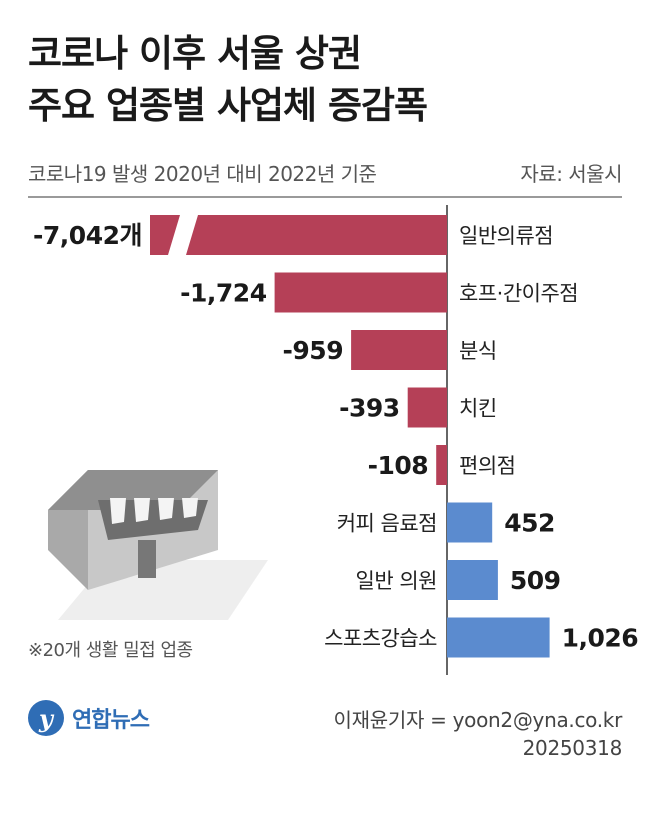 The height and width of the screenshot is (828, 650). I want to click on logo-mark-icon: y, so click(46, 718).